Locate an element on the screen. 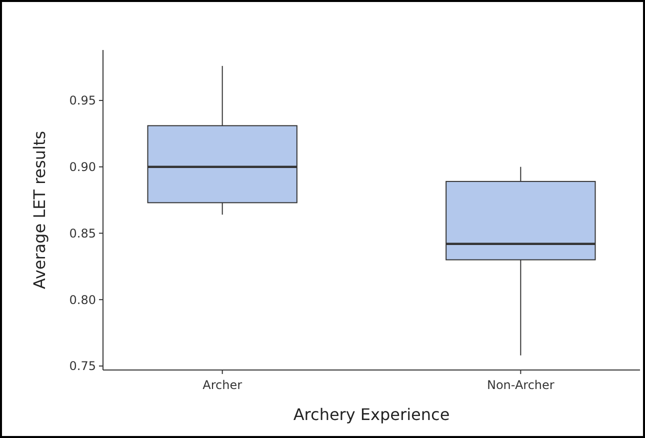 This screenshot has width=645, height=438. y-axis-title: Average LET results is located at coordinates (39, 210).